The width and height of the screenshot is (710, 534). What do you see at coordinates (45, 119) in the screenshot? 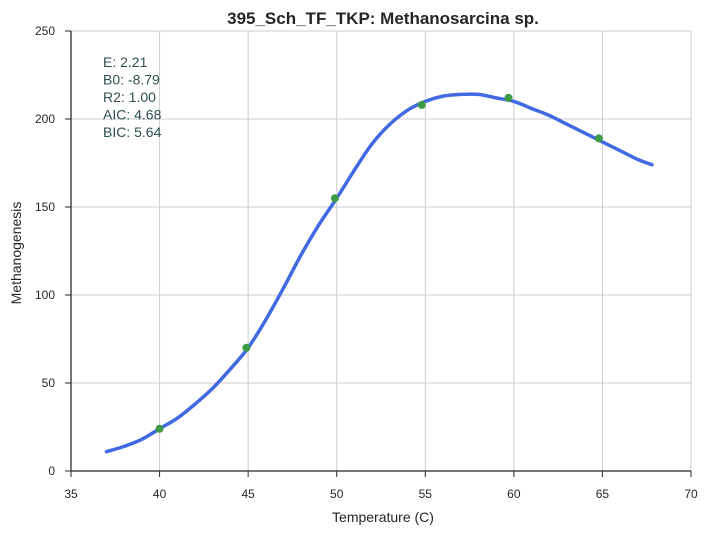
I see `y-tick-label: 200` at bounding box center [45, 119].